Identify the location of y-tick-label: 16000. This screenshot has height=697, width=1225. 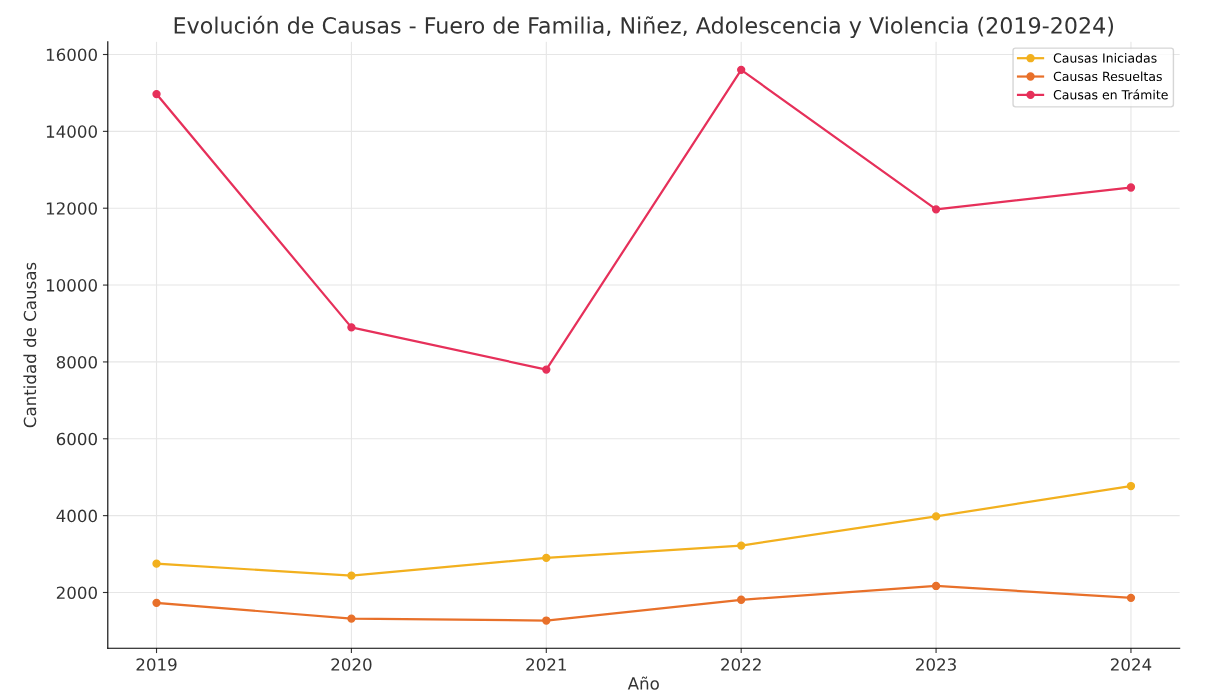
(71, 55).